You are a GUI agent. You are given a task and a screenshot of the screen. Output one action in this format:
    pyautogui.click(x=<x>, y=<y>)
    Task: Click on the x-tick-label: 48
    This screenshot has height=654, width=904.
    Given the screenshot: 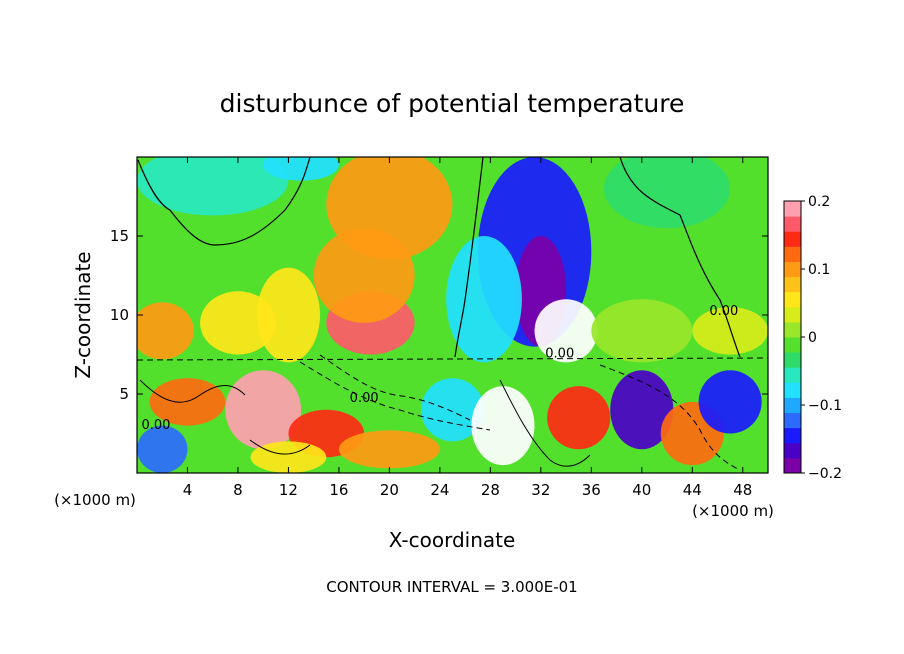 What is the action you would take?
    pyautogui.click(x=742, y=490)
    